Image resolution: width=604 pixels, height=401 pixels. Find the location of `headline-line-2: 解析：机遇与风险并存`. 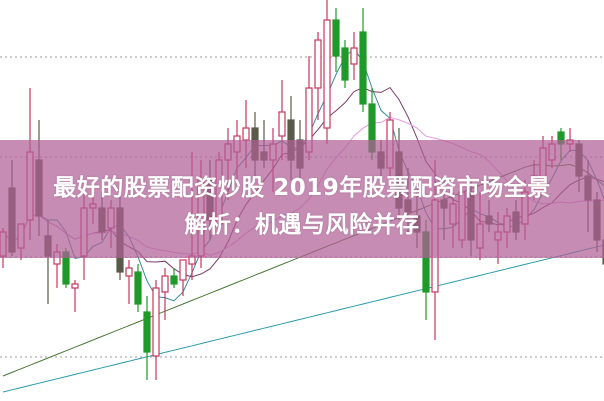

headline-line-2: 解析：机遇与风险并存 is located at coordinates (302, 225).